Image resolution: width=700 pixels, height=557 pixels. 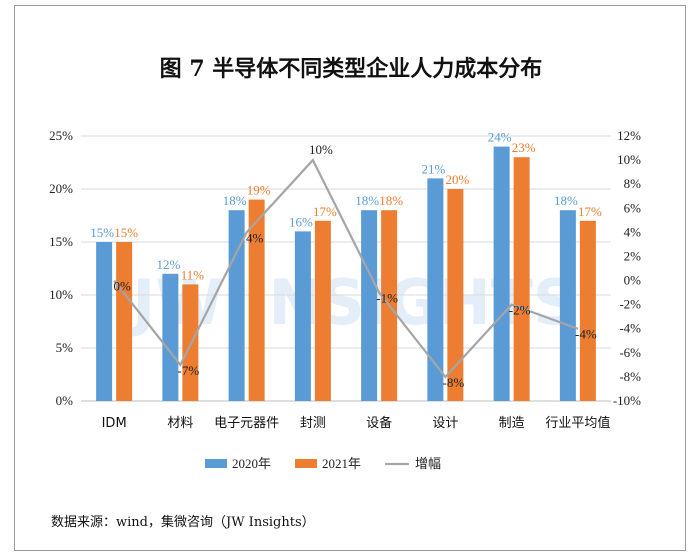 What do you see at coordinates (216, 463) in the screenshot?
I see `legend-swatch-2020` at bounding box center [216, 463].